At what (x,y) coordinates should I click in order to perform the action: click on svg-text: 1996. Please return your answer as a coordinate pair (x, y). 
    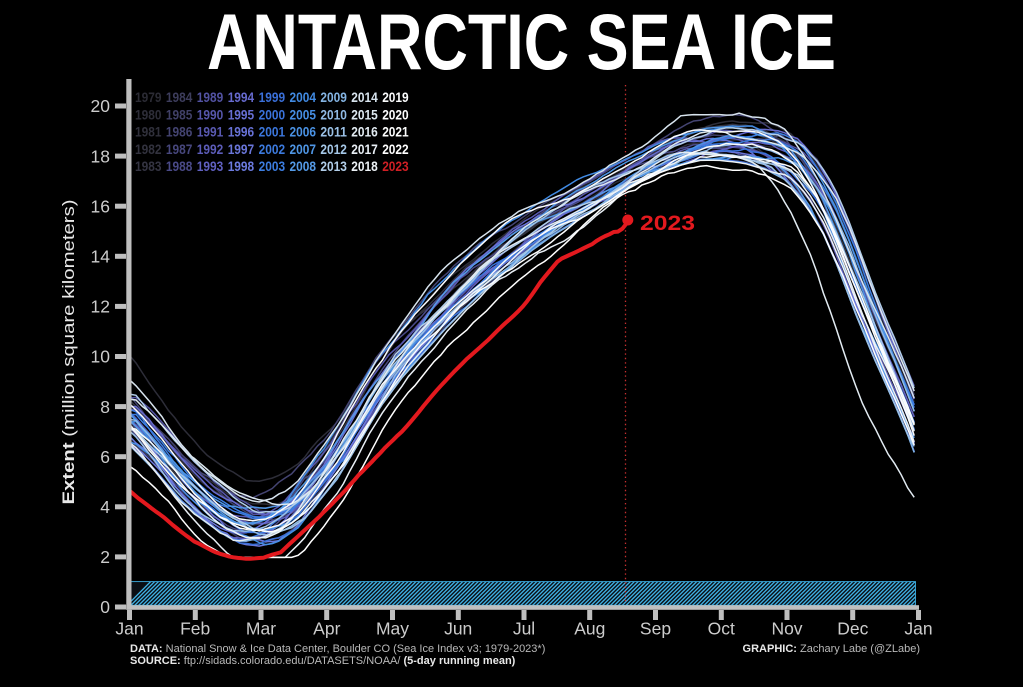
    Looking at the image, I should click on (241, 132).